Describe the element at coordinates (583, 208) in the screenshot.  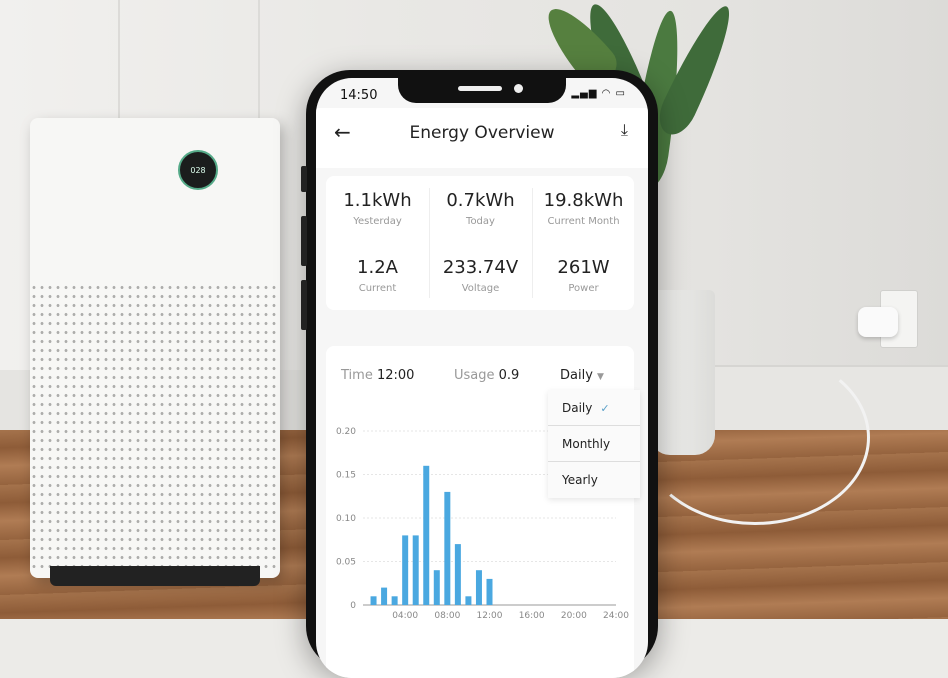
I see `stat-current-month: 19.8kWh Current Month` at that location.